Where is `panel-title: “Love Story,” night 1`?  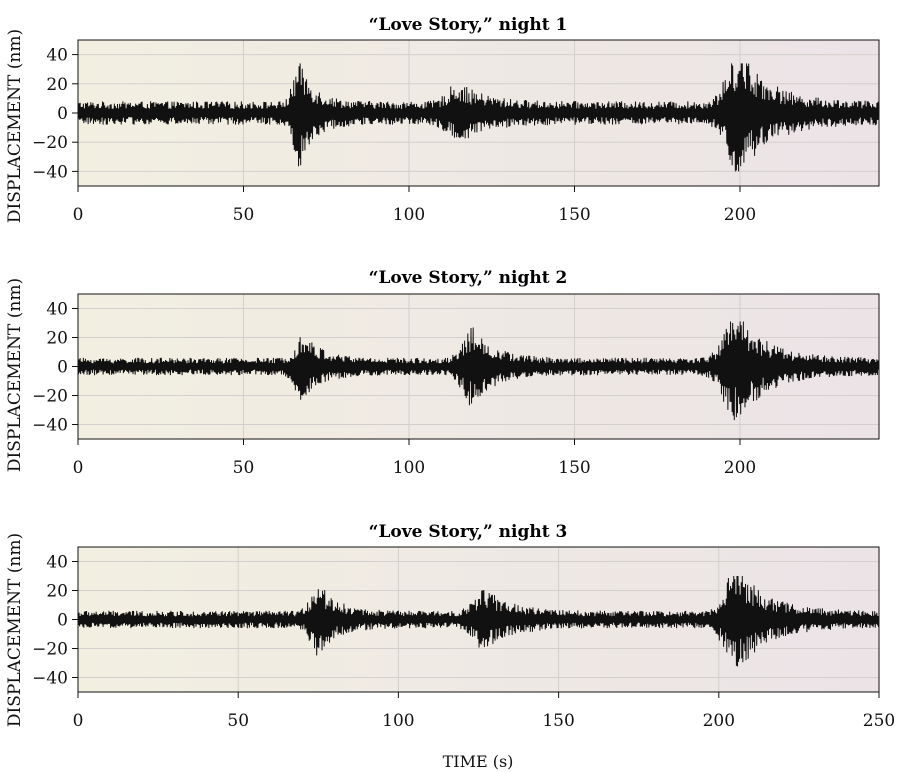
panel-title: “Love Story,” night 1 is located at coordinates (468, 25).